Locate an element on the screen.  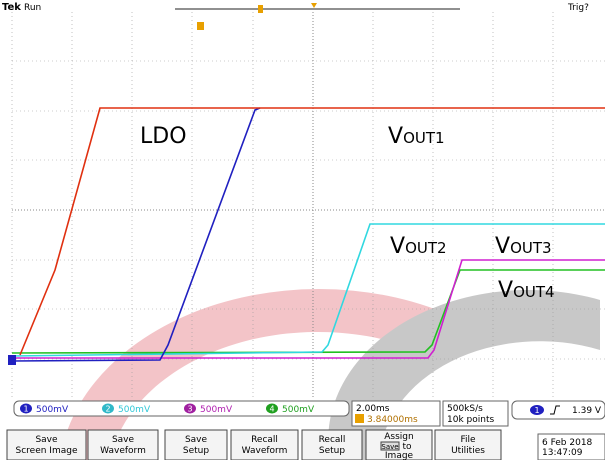
trigger-source: 1 is located at coordinates (536, 410).